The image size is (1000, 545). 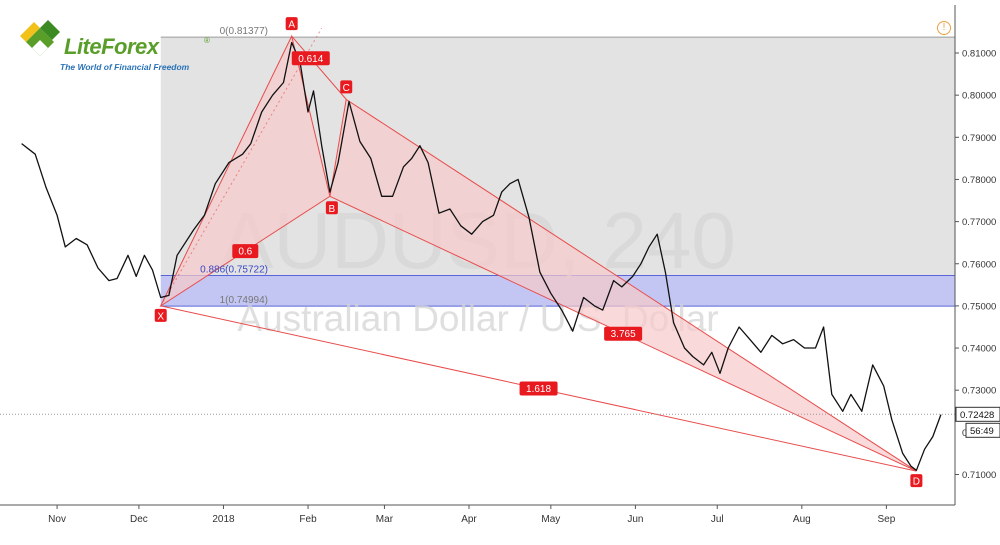 What do you see at coordinates (550, 519) in the screenshot?
I see `x-tick-label: May` at bounding box center [550, 519].